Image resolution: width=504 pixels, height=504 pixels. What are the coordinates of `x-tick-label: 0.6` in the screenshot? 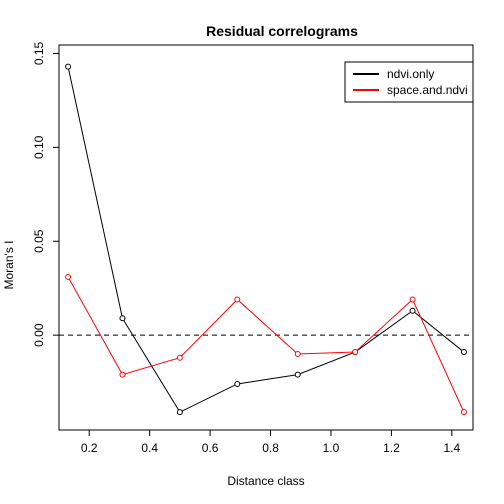 It's located at (210, 448).